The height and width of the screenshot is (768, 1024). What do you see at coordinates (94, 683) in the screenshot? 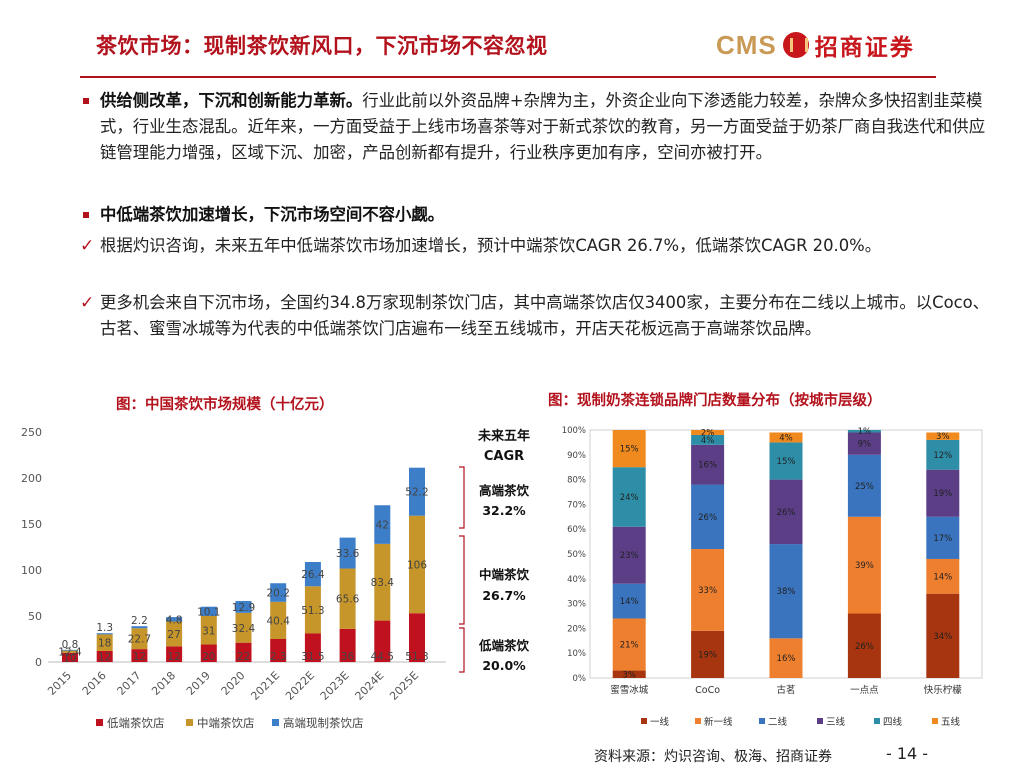
I see `x-tick-label: 2016` at bounding box center [94, 683].